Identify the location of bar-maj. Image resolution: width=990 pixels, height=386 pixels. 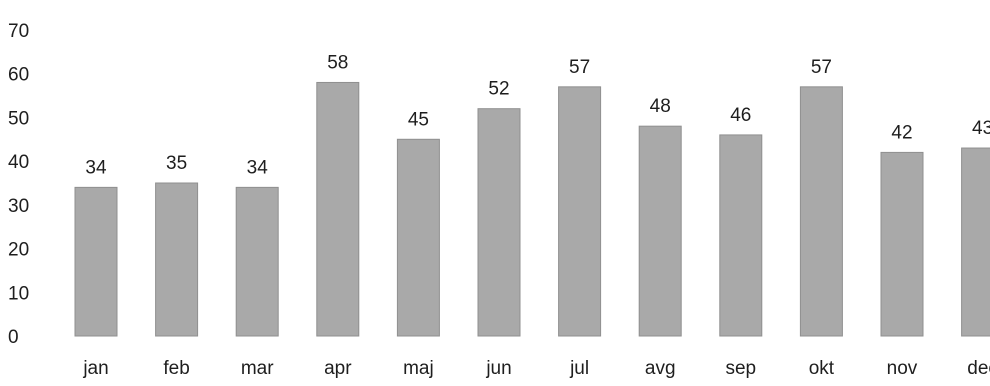
(418, 237).